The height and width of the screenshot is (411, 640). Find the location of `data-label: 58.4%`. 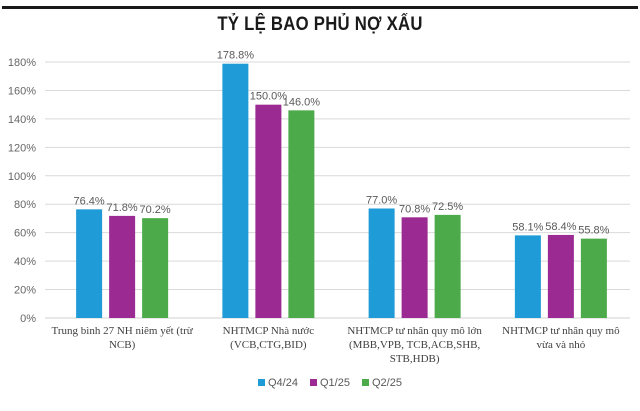

data-label: 58.4% is located at coordinates (560, 227).